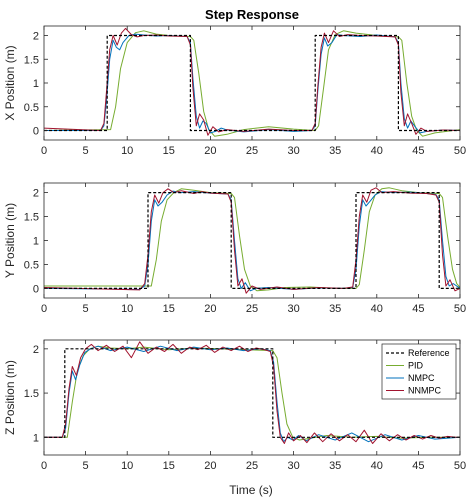 The image size is (474, 501). Describe the element at coordinates (252, 14) in the screenshot. I see `chart-title: Step Response` at that location.